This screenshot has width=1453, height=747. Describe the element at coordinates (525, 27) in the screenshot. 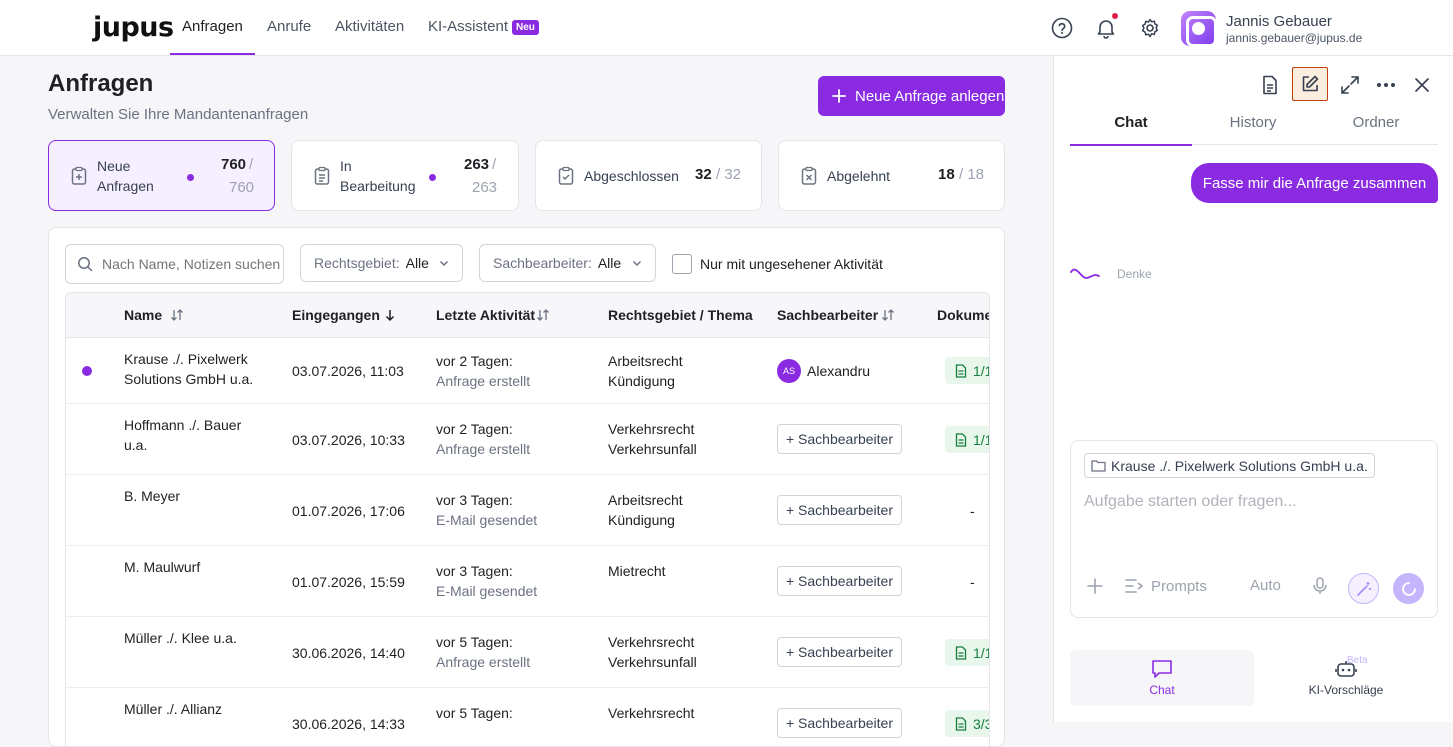

I see `new-badge: Neu` at that location.